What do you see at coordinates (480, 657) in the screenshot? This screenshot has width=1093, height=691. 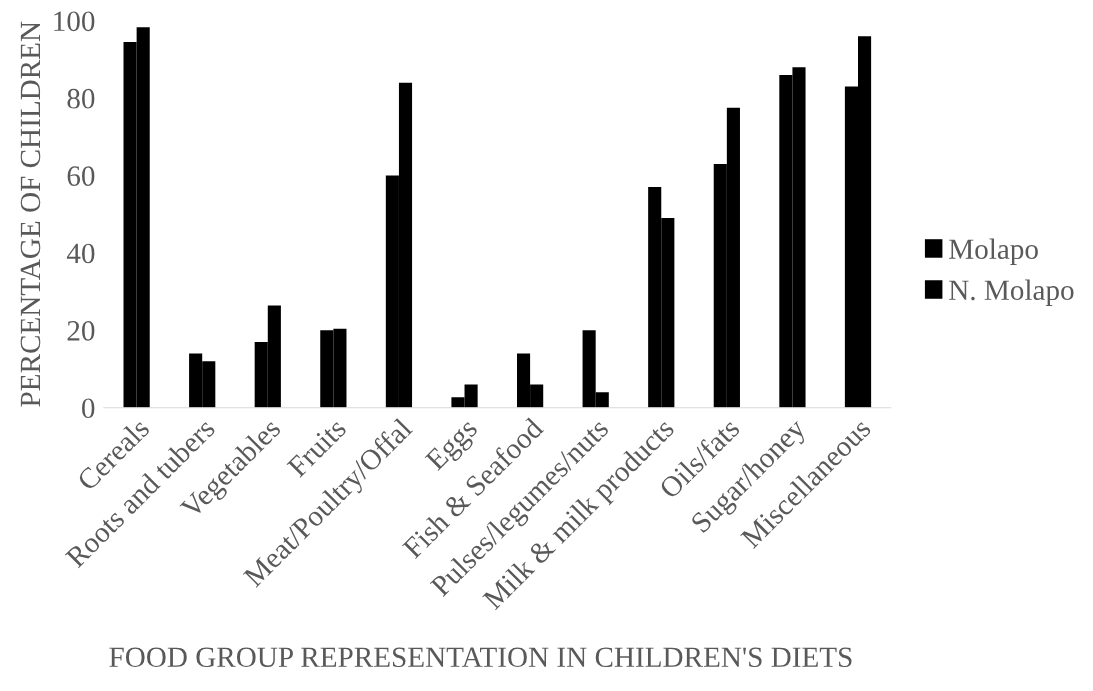 I see `x-axis-title: FOOD GROUP REPRESENTATION IN CHILDREN'S DIETS` at bounding box center [480, 657].